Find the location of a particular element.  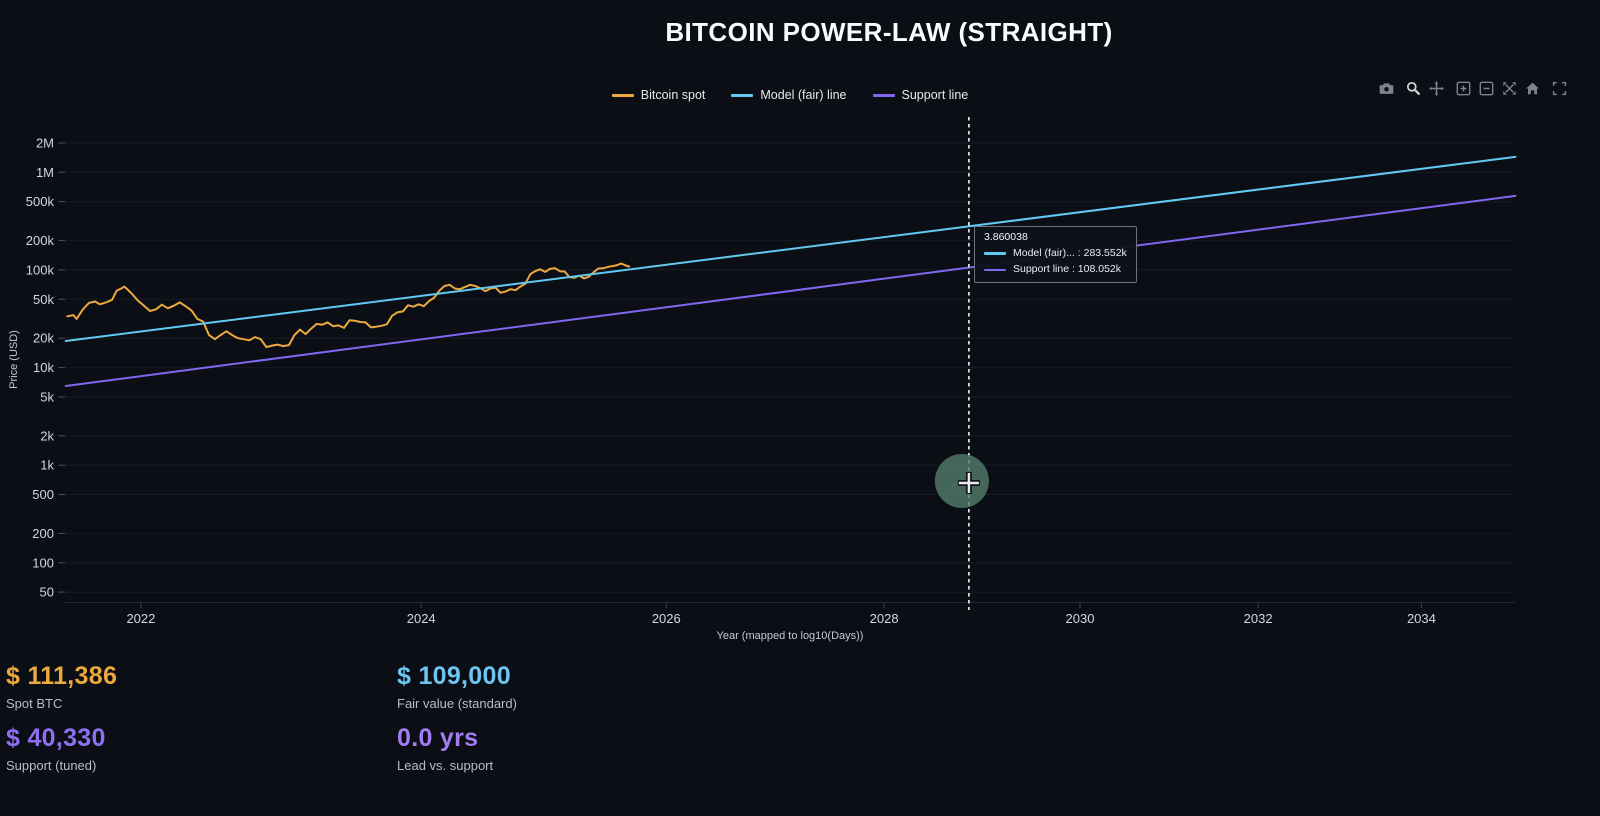

metric-label: Spot BTC is located at coordinates (34, 703).